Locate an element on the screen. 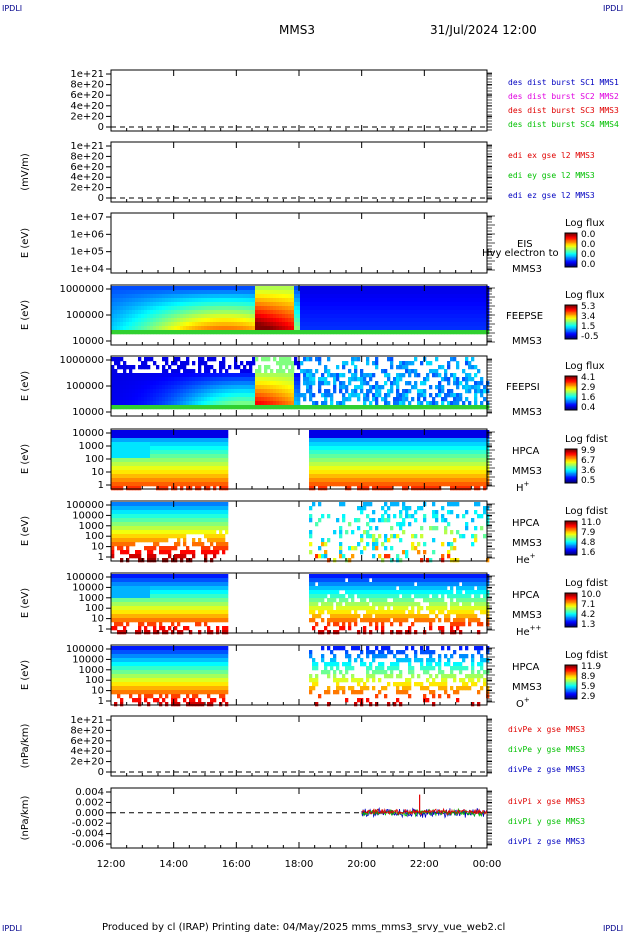  panel-2-ytick-label: 6e+20 is located at coordinates (87, 167).